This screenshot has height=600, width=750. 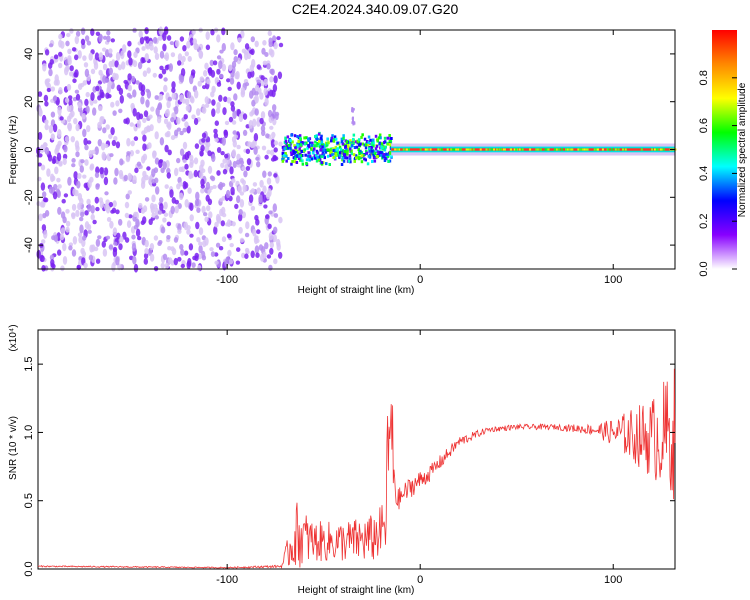 I want to click on snr-xtick-label: 100, so click(x=613, y=580).